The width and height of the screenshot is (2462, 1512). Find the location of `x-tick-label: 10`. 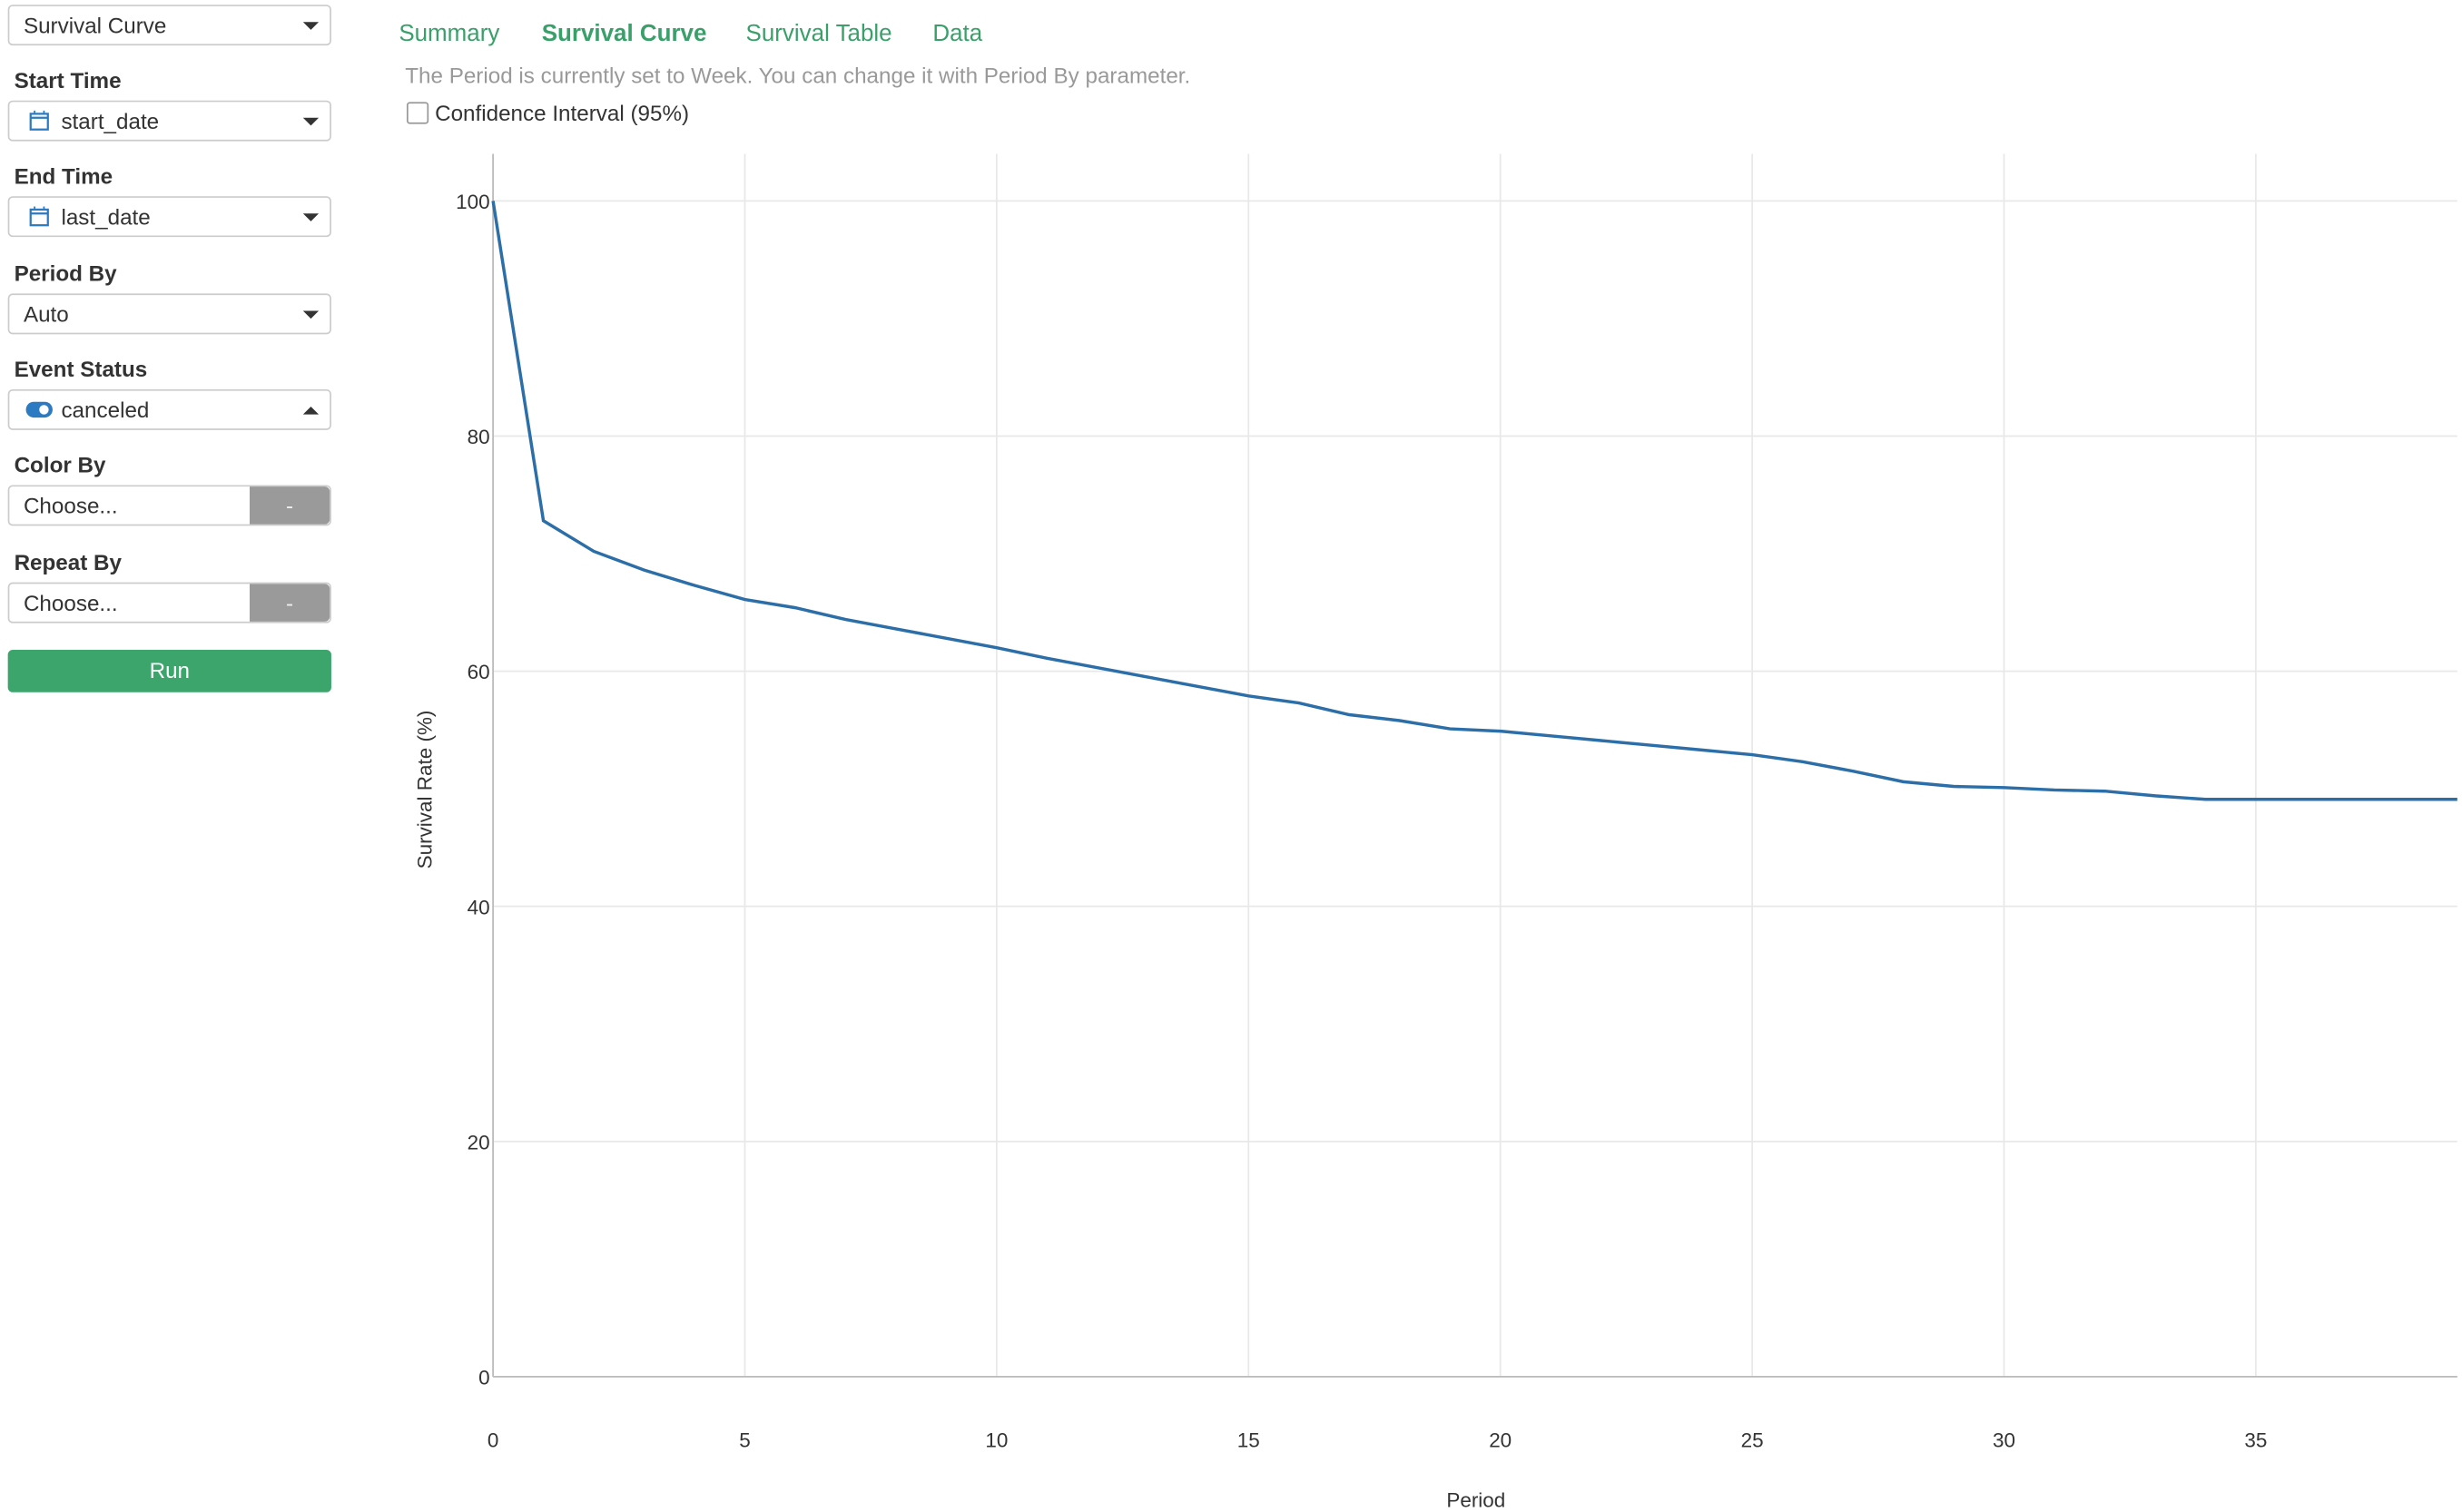

x-tick-label: 10 is located at coordinates (997, 1440).